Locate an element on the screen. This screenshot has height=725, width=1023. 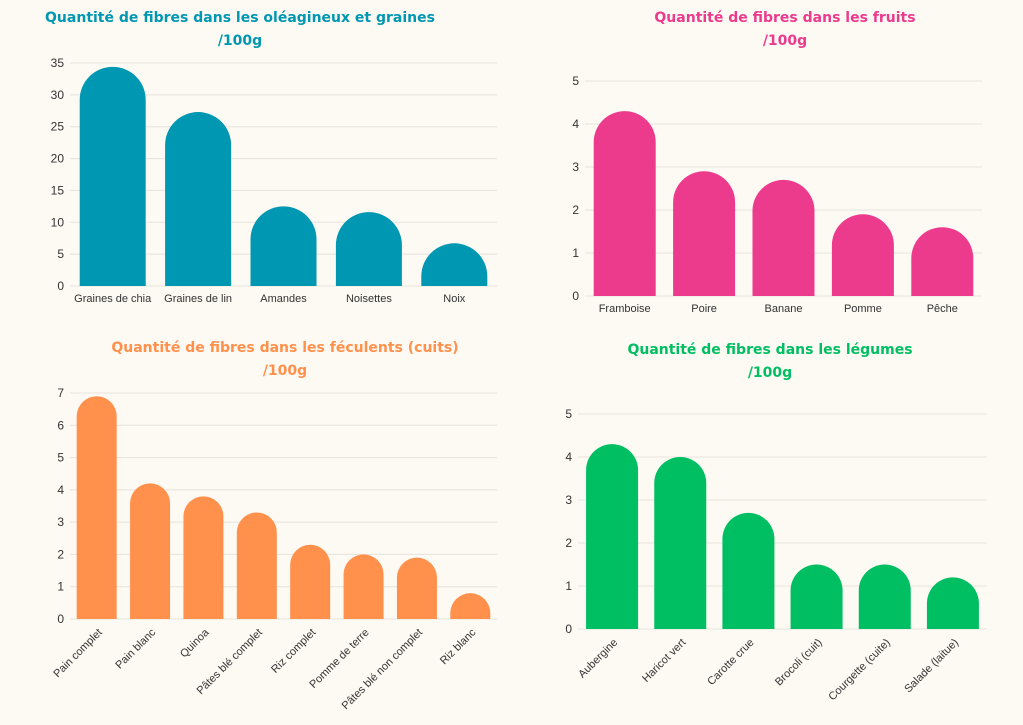
x-tick-label: Pain complet is located at coordinates (77, 653).